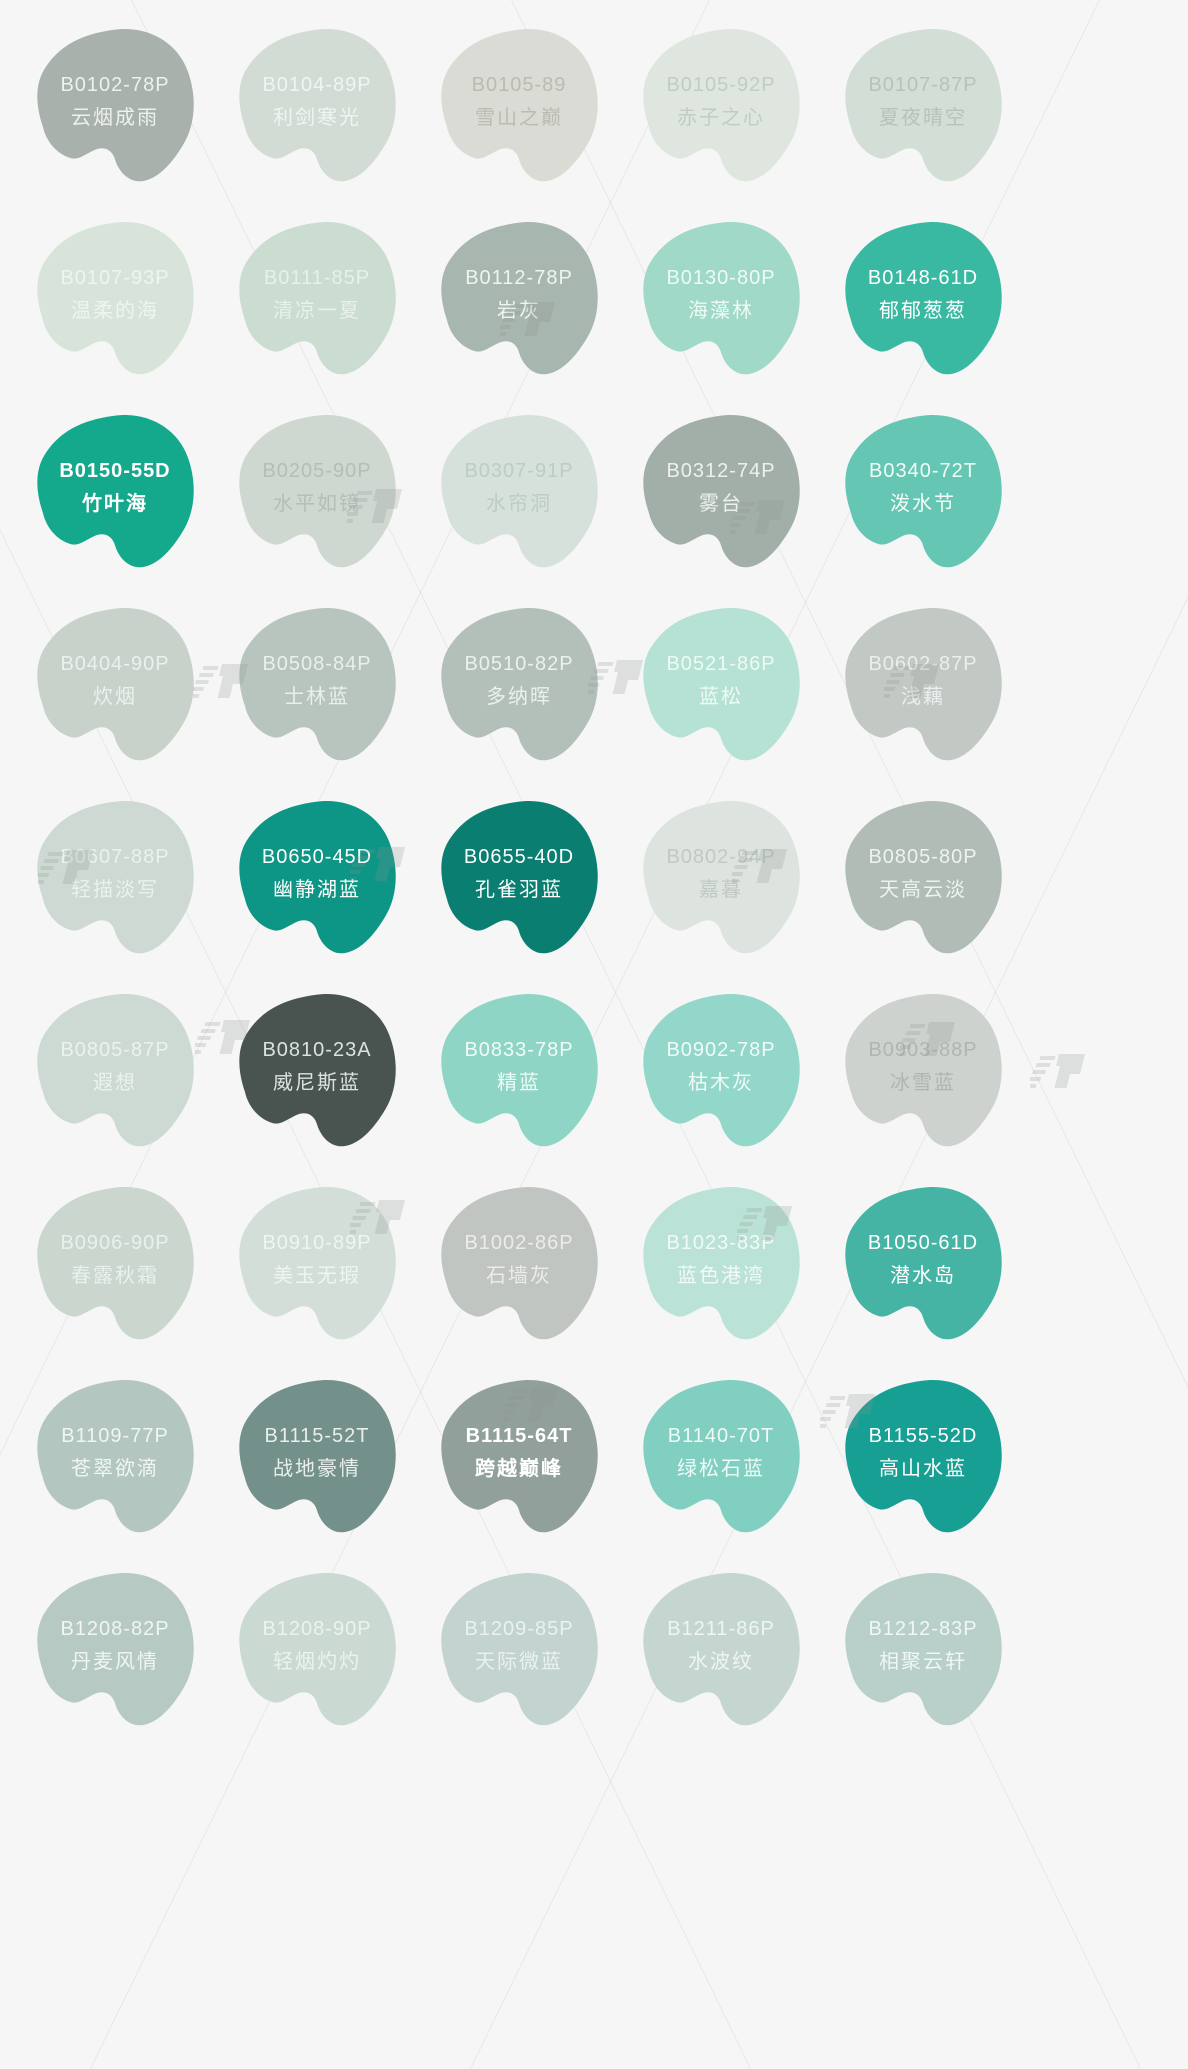 This screenshot has width=1188, height=2069. I want to click on color-swatch: B0805-87P 遐想, so click(115, 1077).